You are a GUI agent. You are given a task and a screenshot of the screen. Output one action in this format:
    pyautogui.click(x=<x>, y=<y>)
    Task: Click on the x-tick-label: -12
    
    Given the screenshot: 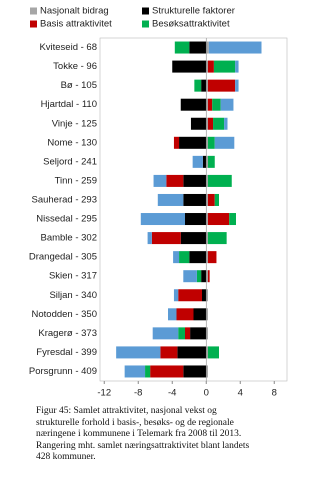 What is the action you would take?
    pyautogui.click(x=104, y=393)
    